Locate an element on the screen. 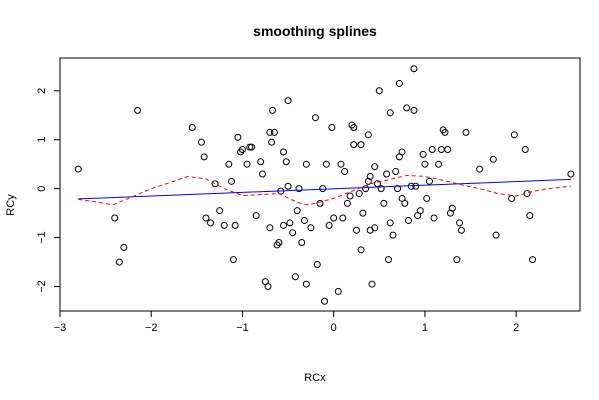 The width and height of the screenshot is (599, 400). x-tick-label: 2 is located at coordinates (516, 328).